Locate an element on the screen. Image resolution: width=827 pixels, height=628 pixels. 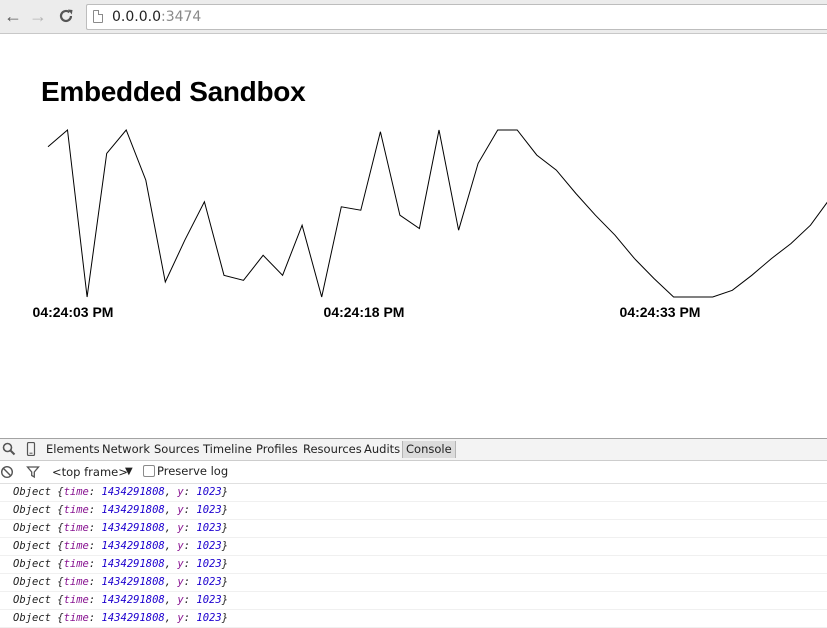
chevron-down-icon: ▼ is located at coordinates (129, 471).